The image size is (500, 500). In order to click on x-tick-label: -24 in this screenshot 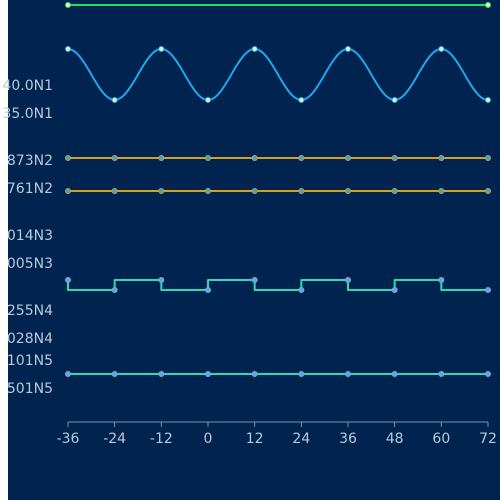, I will do `click(114, 439)`.